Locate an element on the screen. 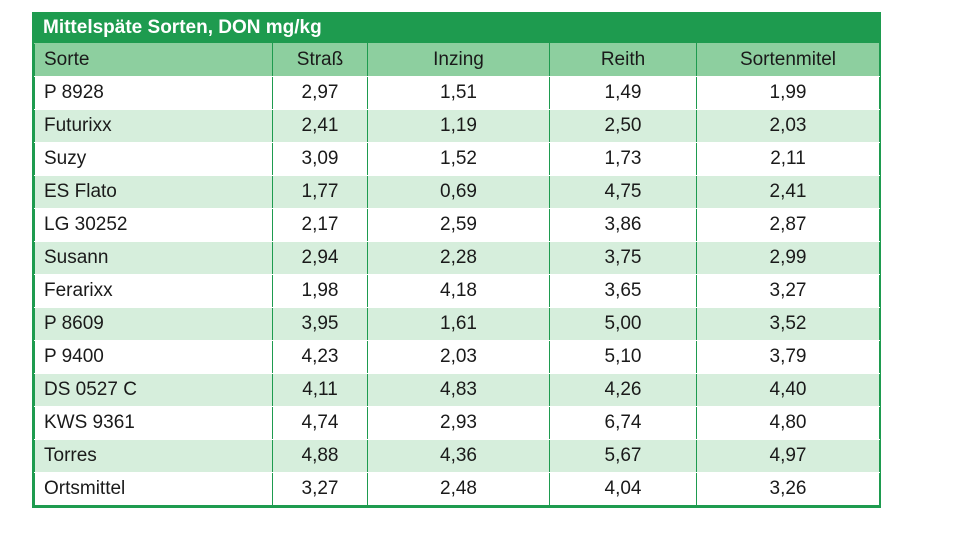 This screenshot has height=550, width=978. strass-cell: 4,23 is located at coordinates (320, 357).